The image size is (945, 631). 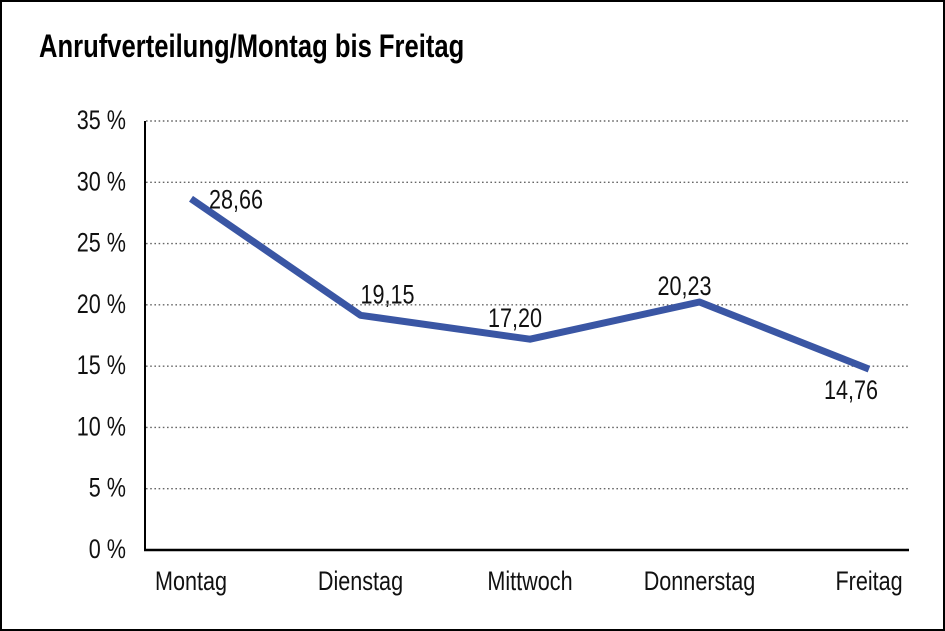 What do you see at coordinates (360, 582) in the screenshot?
I see `x-axis-label: Dienstag` at bounding box center [360, 582].